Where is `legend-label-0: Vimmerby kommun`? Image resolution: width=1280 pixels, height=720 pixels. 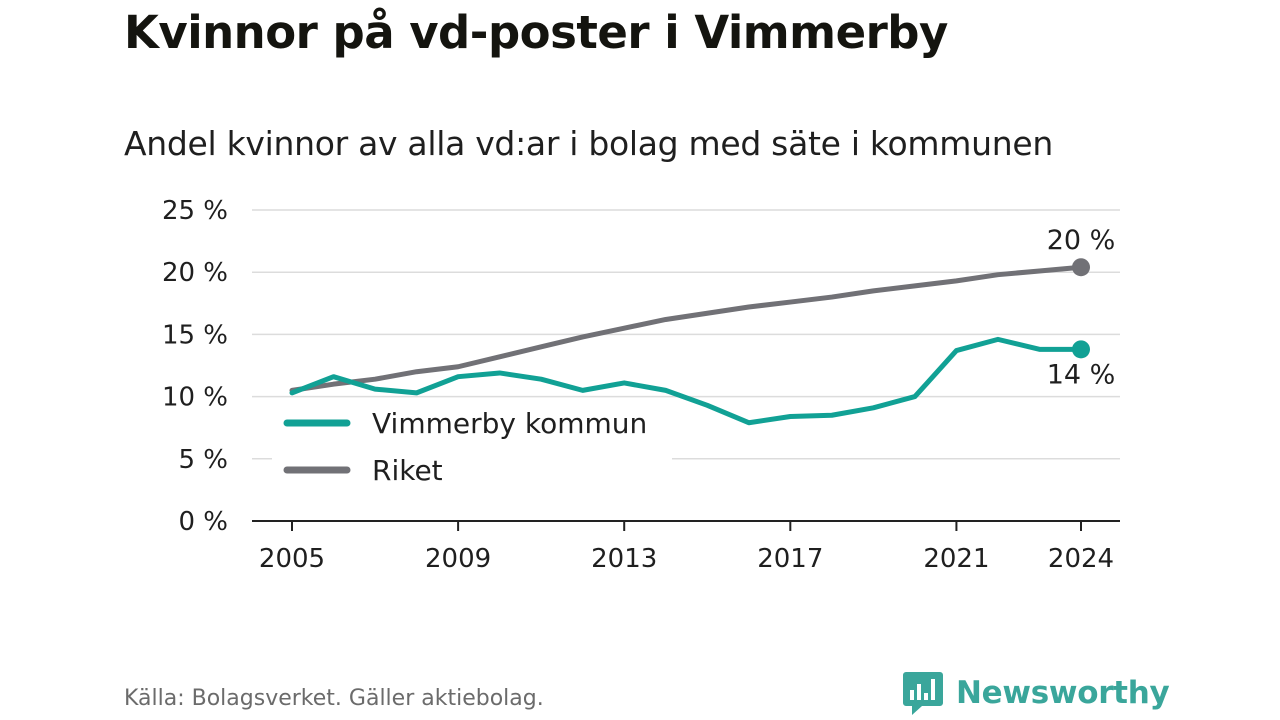
legend-label-0: Vimmerby kommun is located at coordinates (509, 423).